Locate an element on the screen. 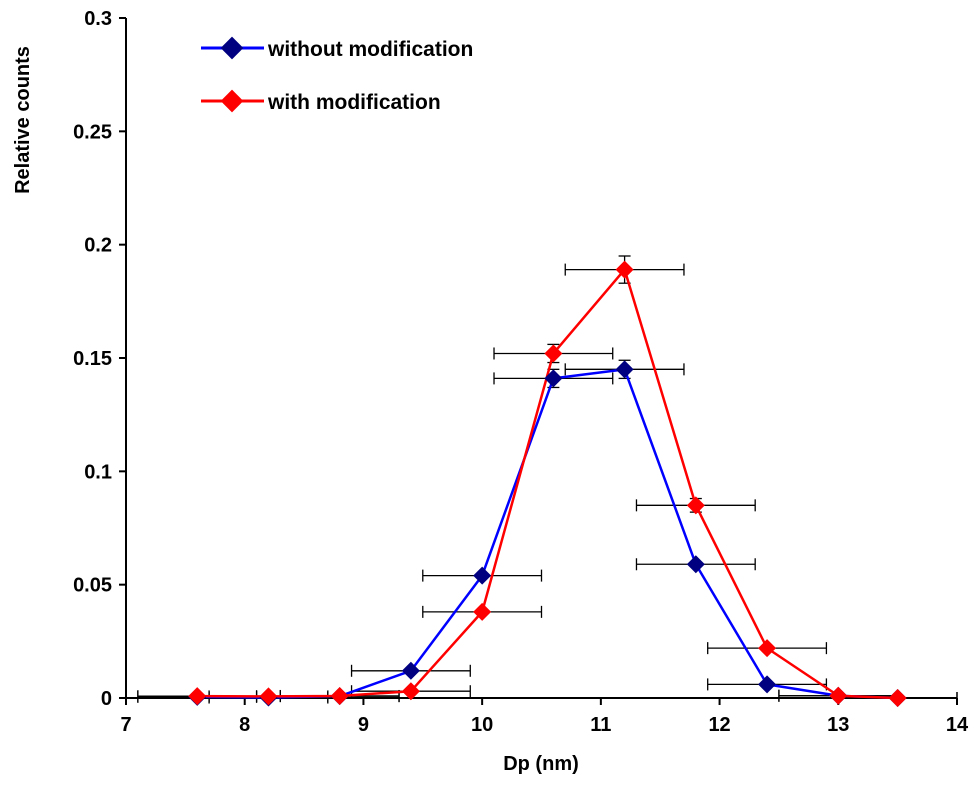 The image size is (978, 805). y-axis-title: Relative counts is located at coordinates (23, 120).